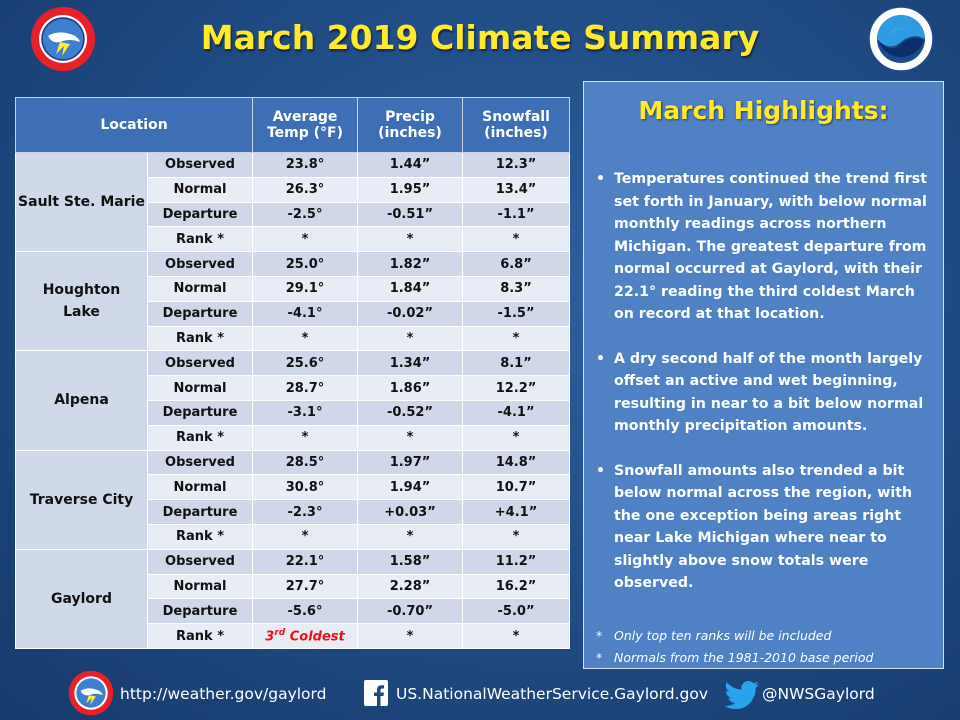 This screenshot has height=720, width=960. What do you see at coordinates (305, 636) in the screenshot?
I see `gaylord-rank-value: 3rd Coldest` at bounding box center [305, 636].